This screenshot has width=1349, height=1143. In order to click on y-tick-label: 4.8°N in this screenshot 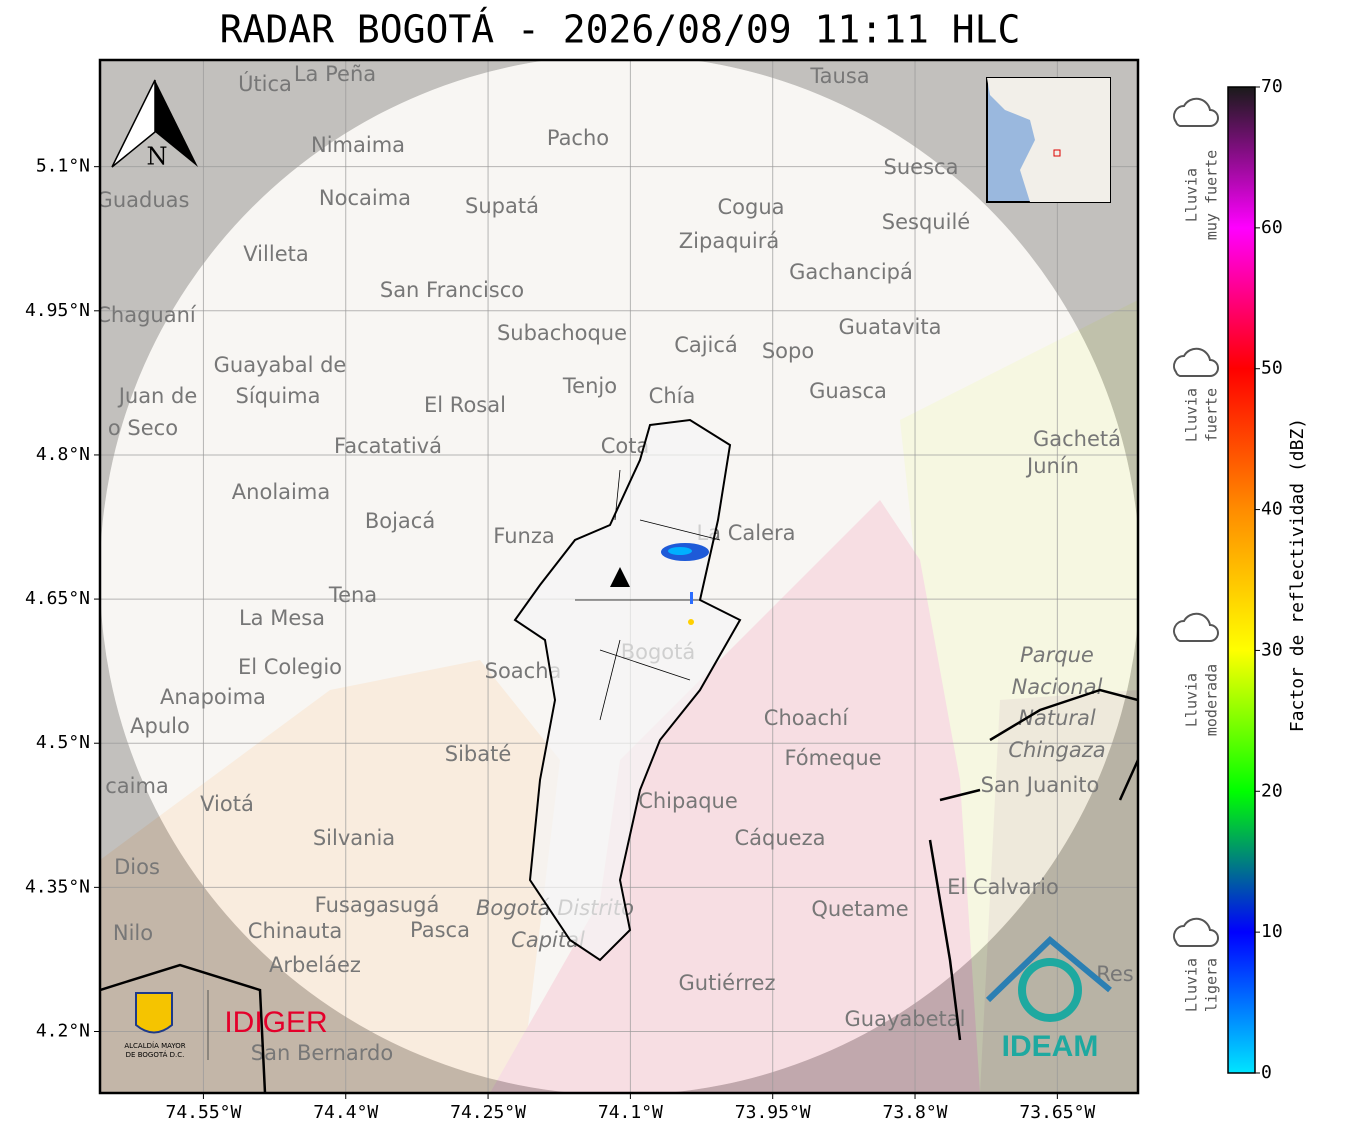, I will do `click(63, 454)`.